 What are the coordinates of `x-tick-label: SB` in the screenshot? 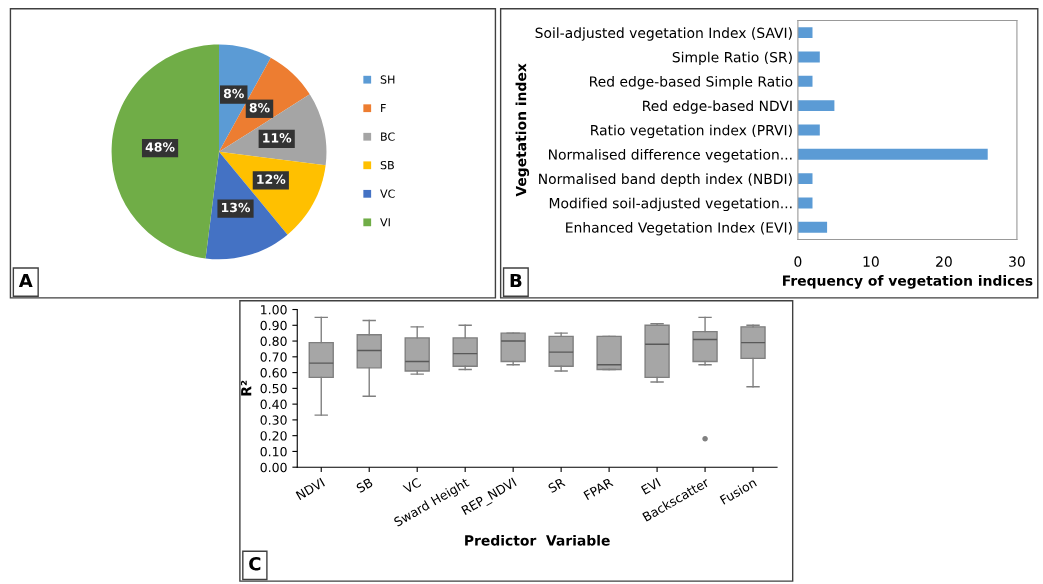 It's located at (364, 485).